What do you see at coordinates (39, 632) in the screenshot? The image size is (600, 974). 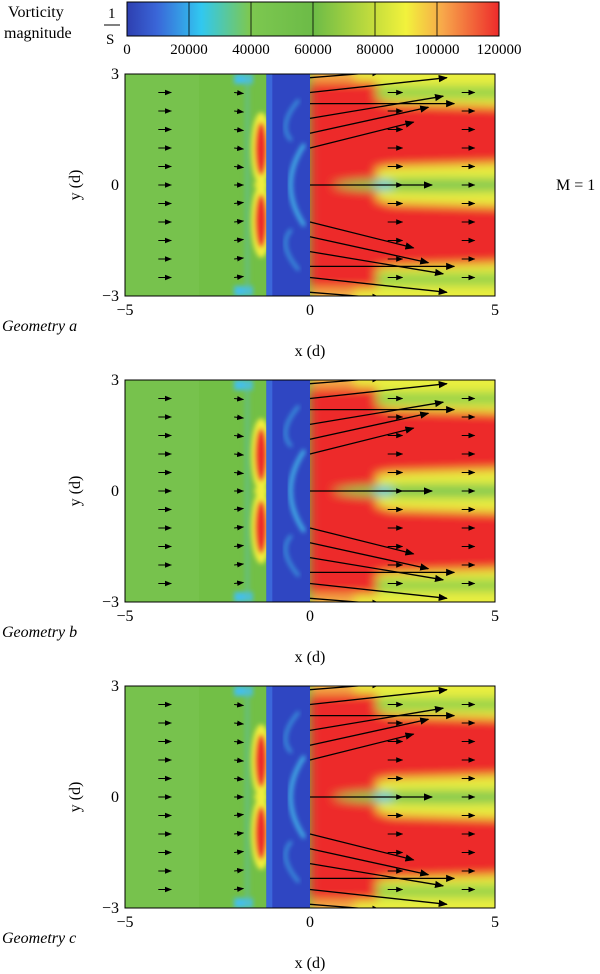 I see `panel-caption: Geometry b` at bounding box center [39, 632].